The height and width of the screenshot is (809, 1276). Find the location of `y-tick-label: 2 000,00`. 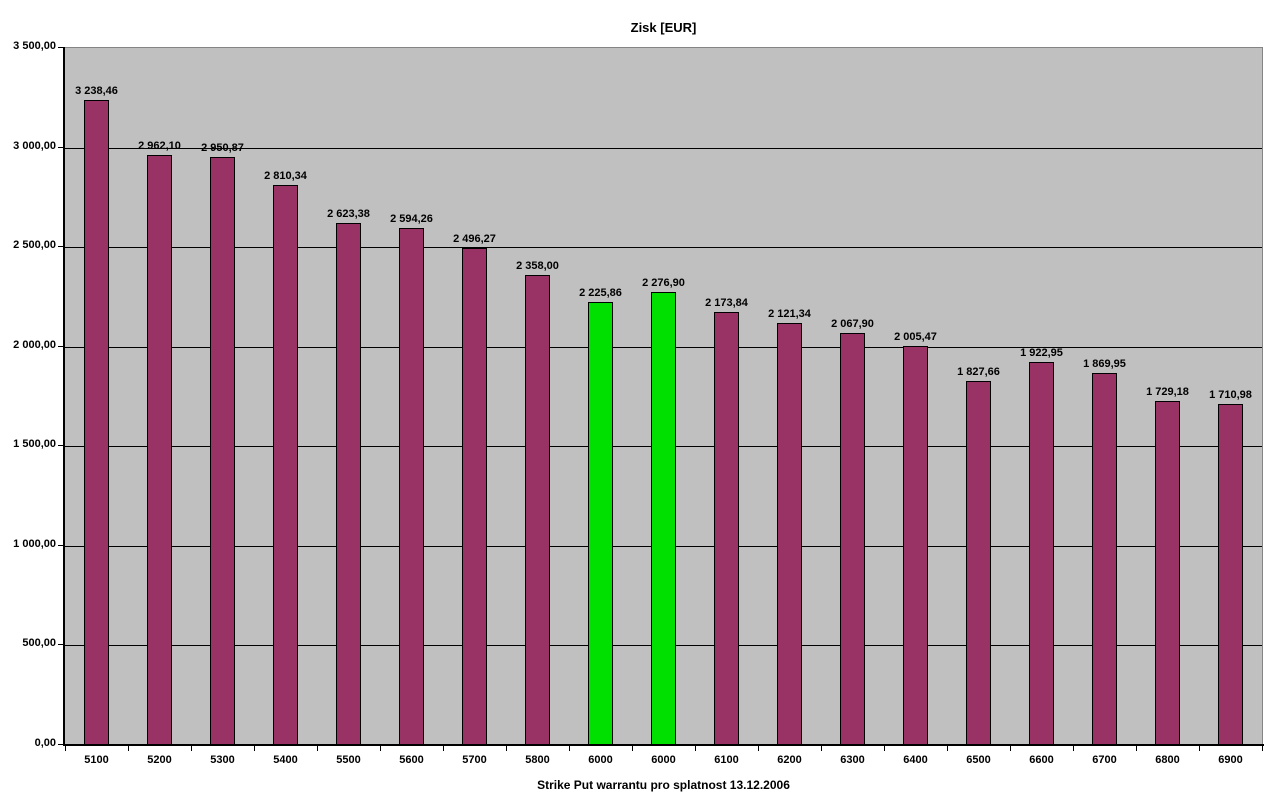

y-tick-label: 2 000,00 is located at coordinates (34, 344).